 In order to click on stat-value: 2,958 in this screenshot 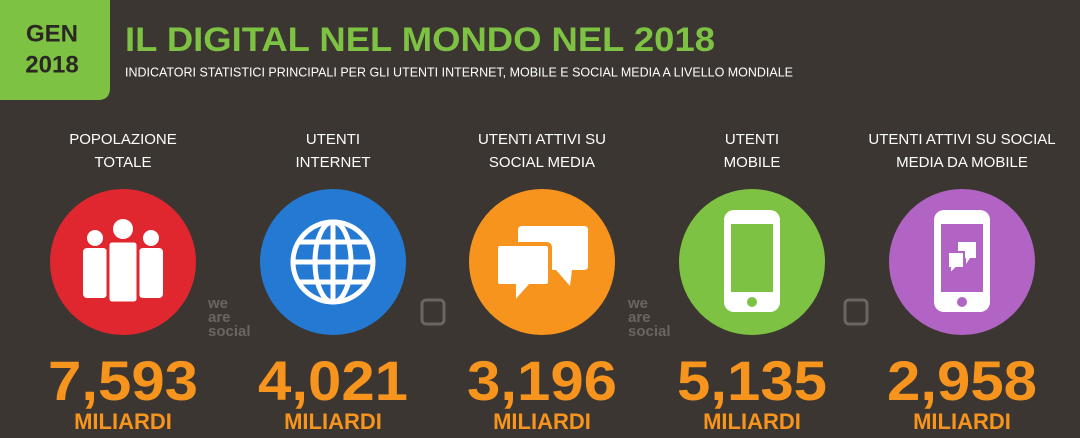, I will do `click(962, 380)`.